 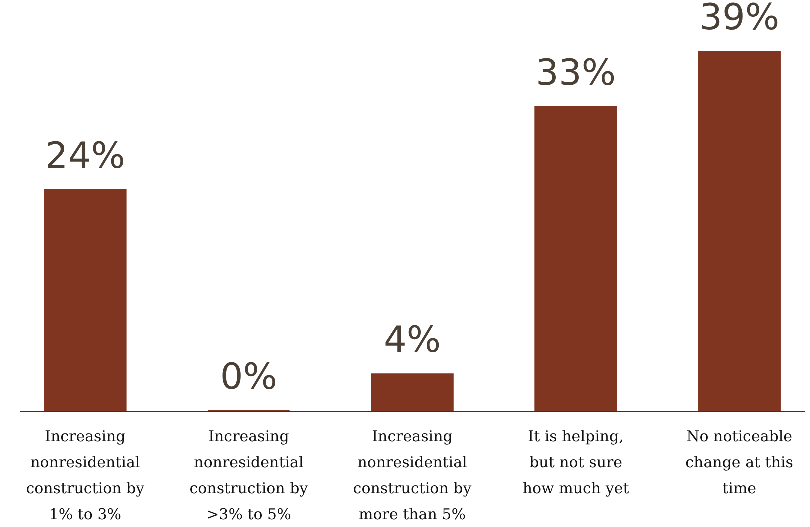 What do you see at coordinates (85, 156) in the screenshot?
I see `data-label: 24%` at bounding box center [85, 156].